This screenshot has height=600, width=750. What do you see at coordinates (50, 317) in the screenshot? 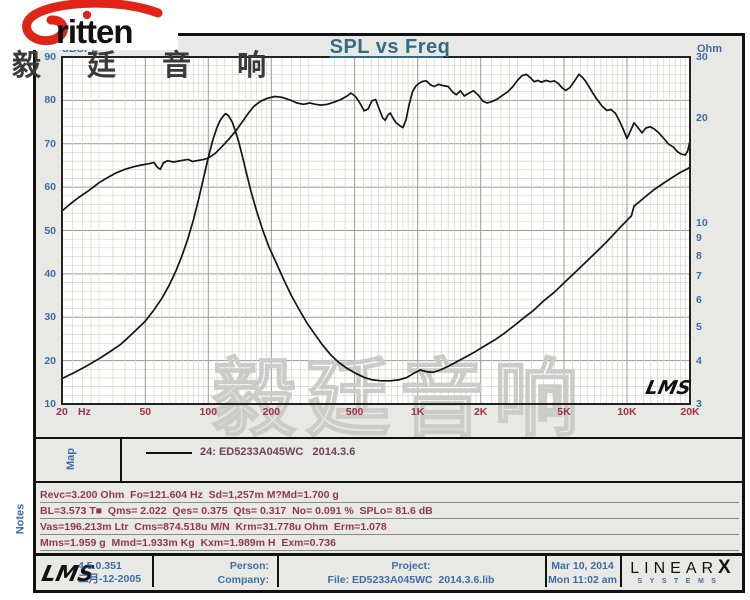
I see `db-tick-30: 30` at bounding box center [50, 317].